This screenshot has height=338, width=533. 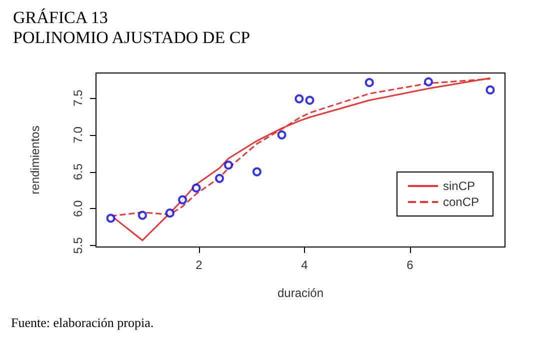 What do you see at coordinates (458, 186) in the screenshot?
I see `legend-label: sinCP` at bounding box center [458, 186].